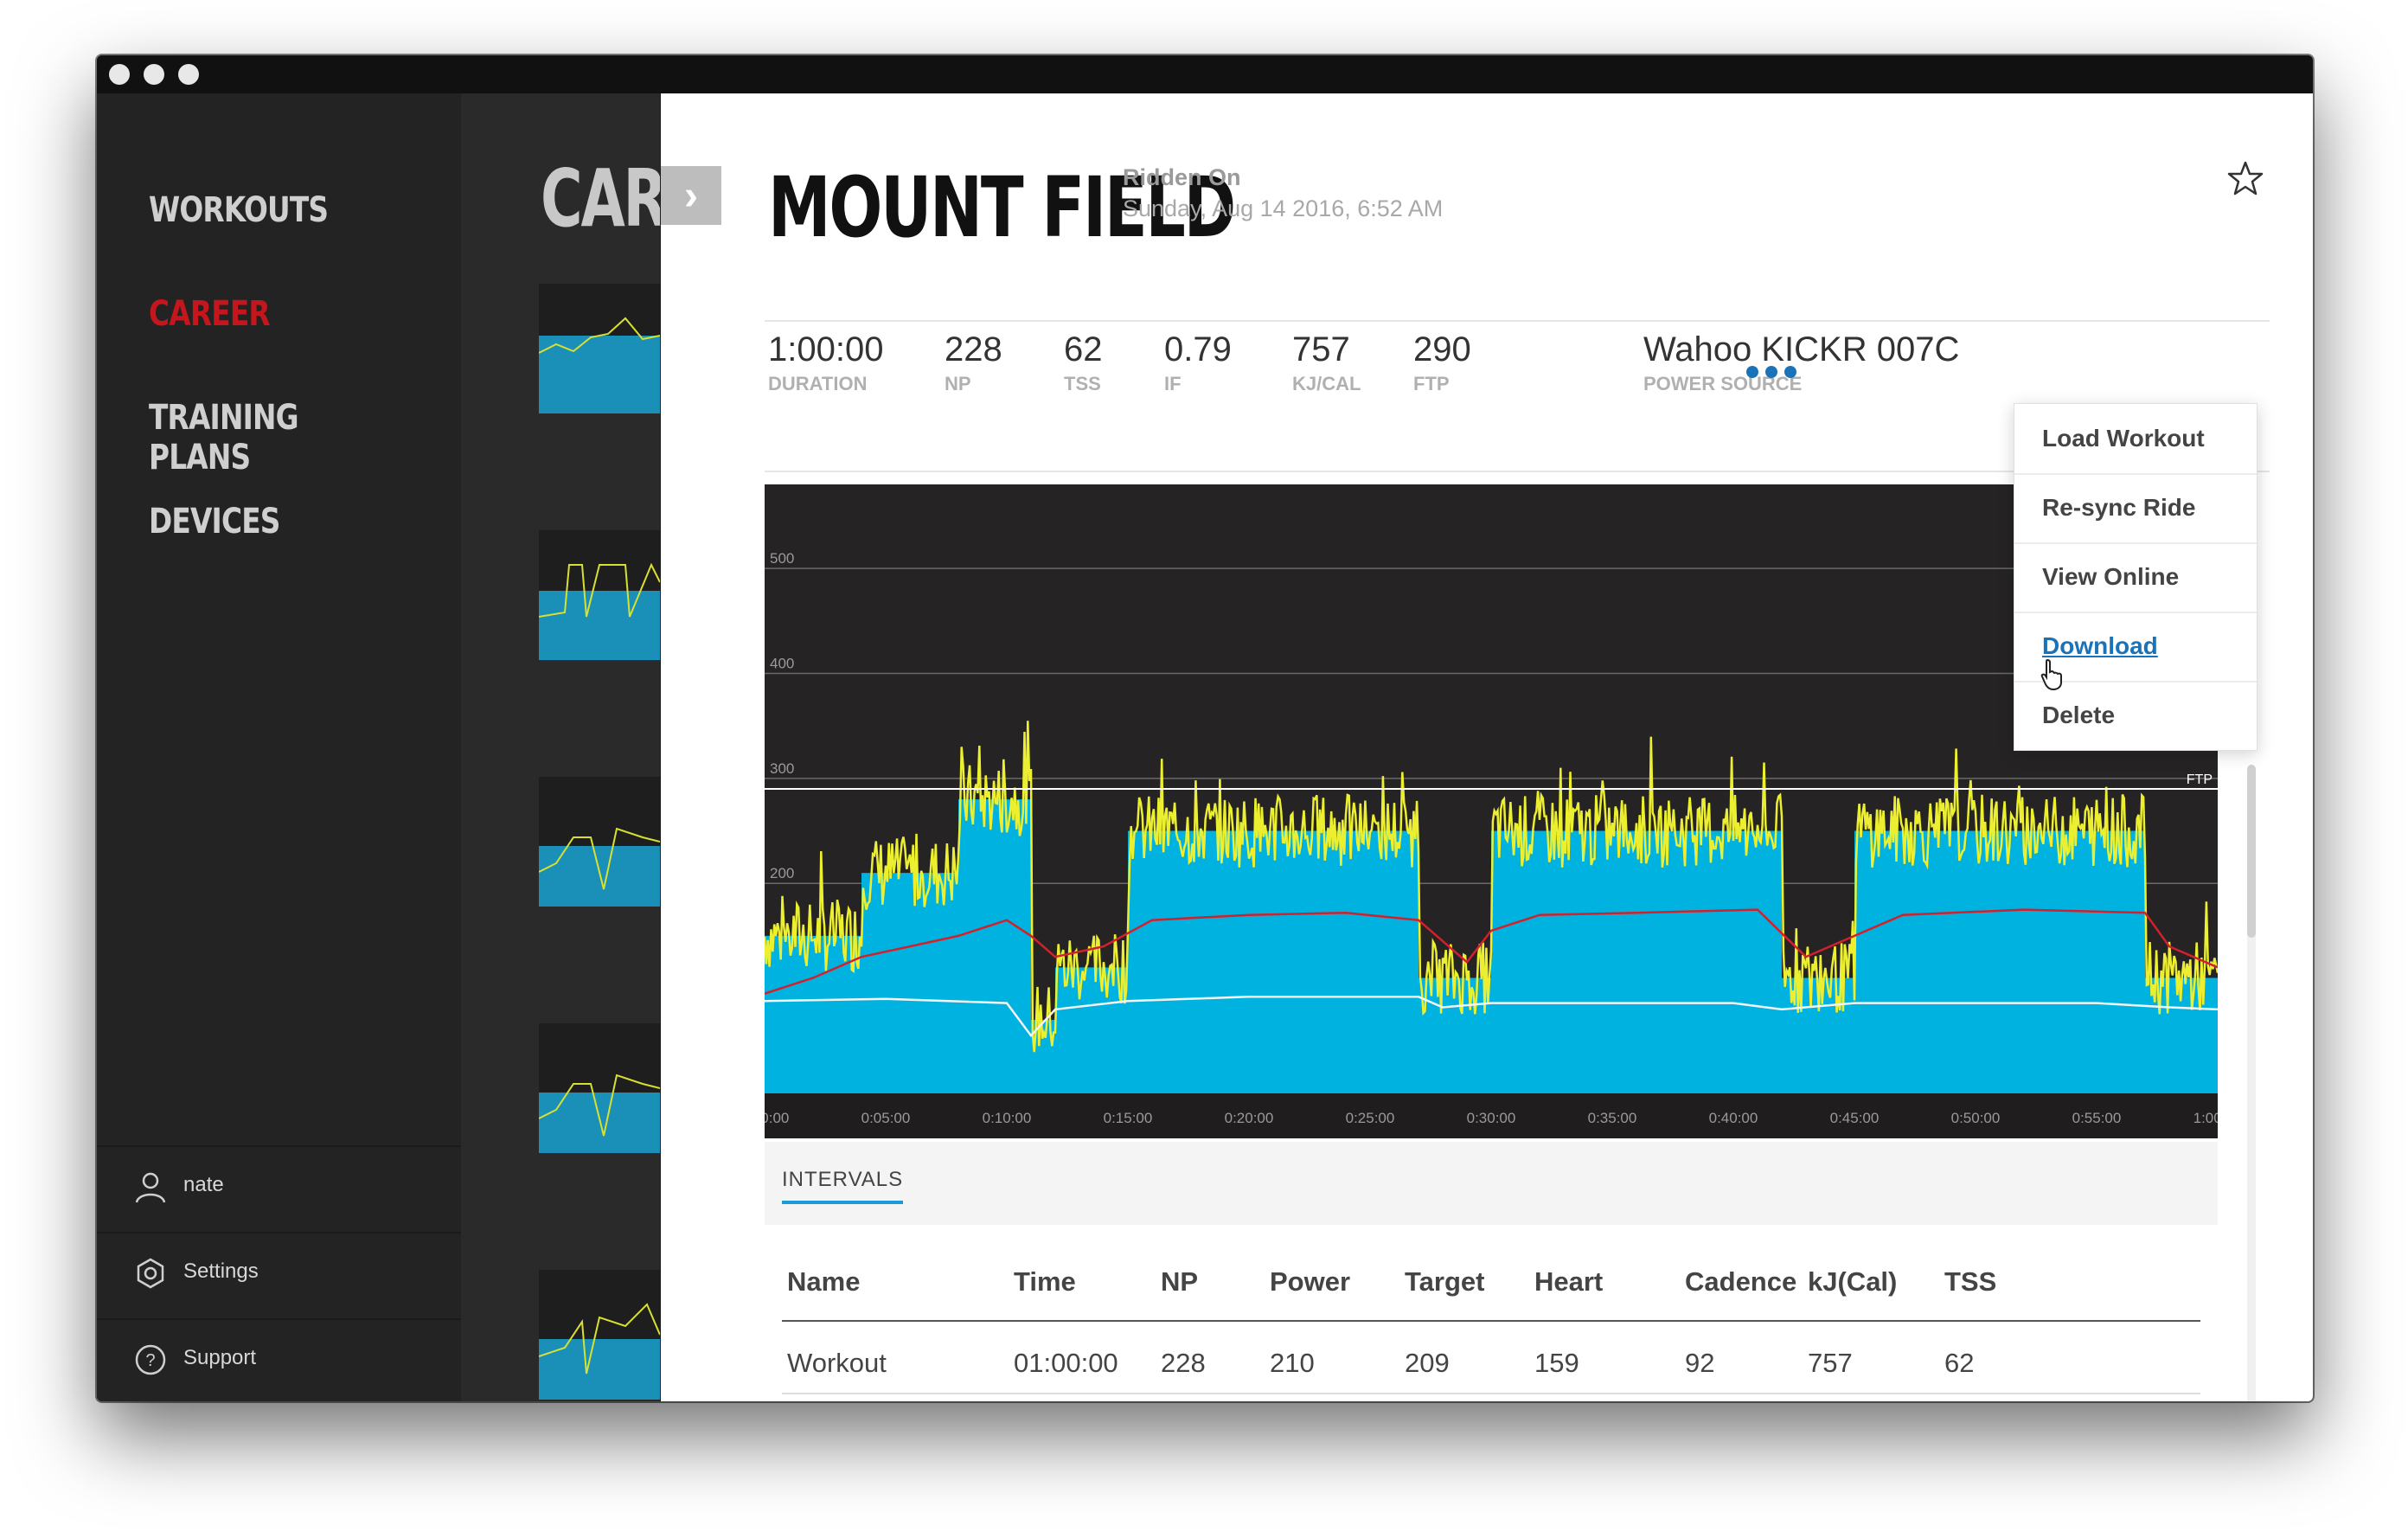  Describe the element at coordinates (2051, 674) in the screenshot. I see `hand-cursor-icon` at that location.